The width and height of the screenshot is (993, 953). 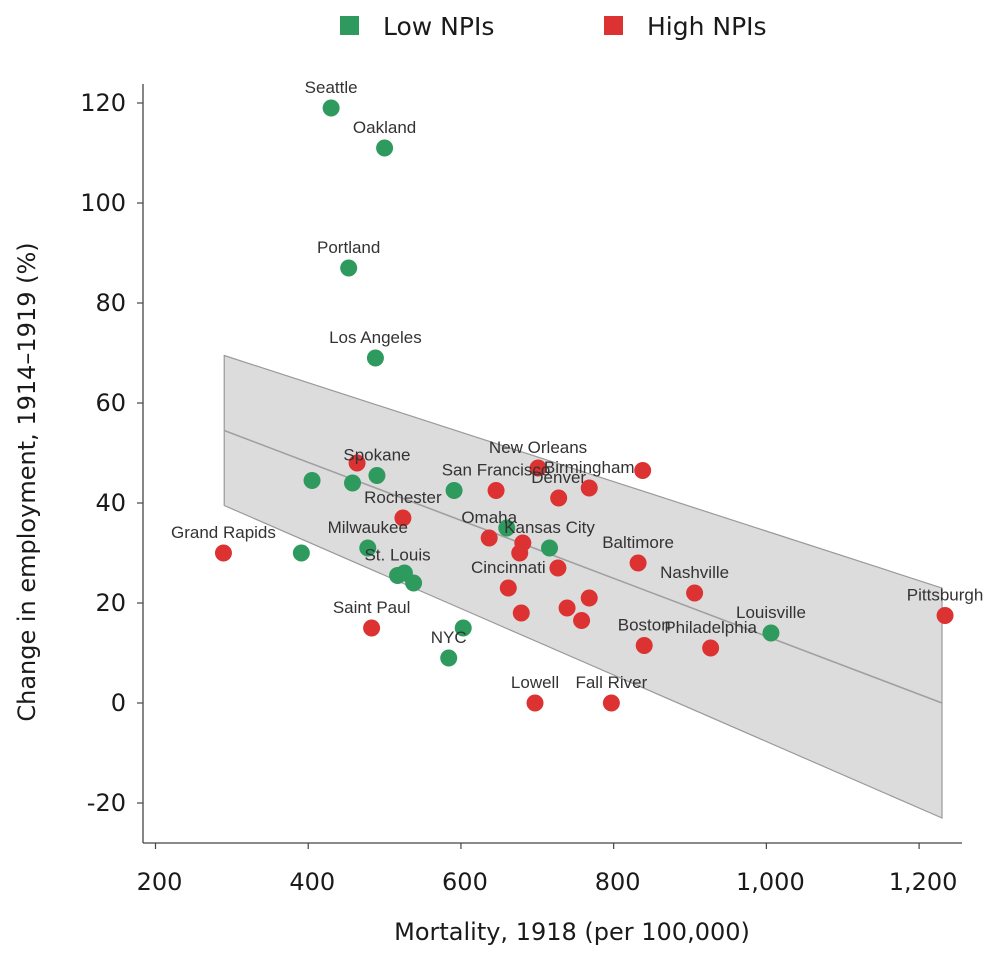 What do you see at coordinates (118, 703) in the screenshot?
I see `y-tick-label: 0` at bounding box center [118, 703].